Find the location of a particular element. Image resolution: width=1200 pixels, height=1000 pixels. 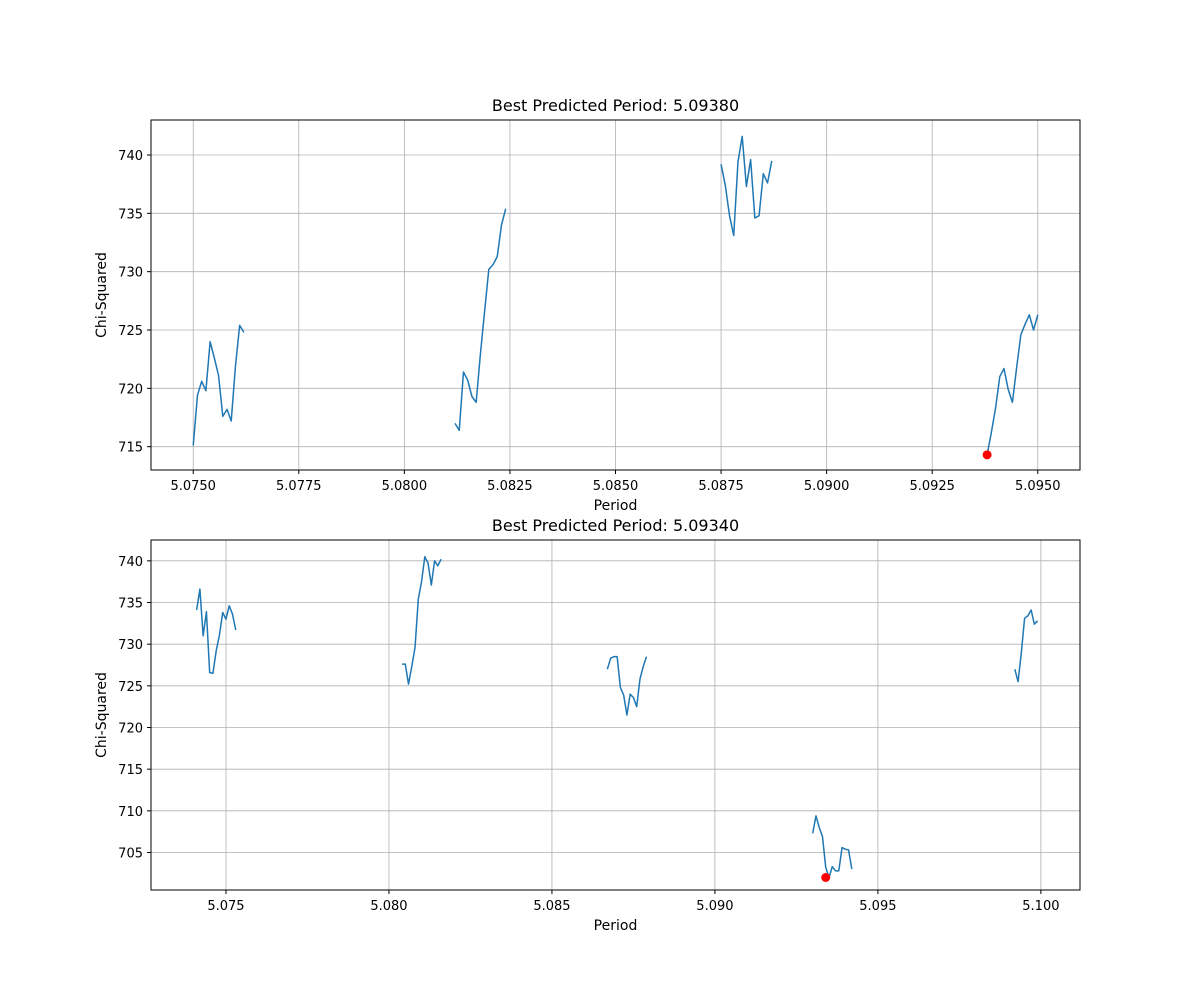

top-plot-y-tick-label: 720 is located at coordinates (130, 389).